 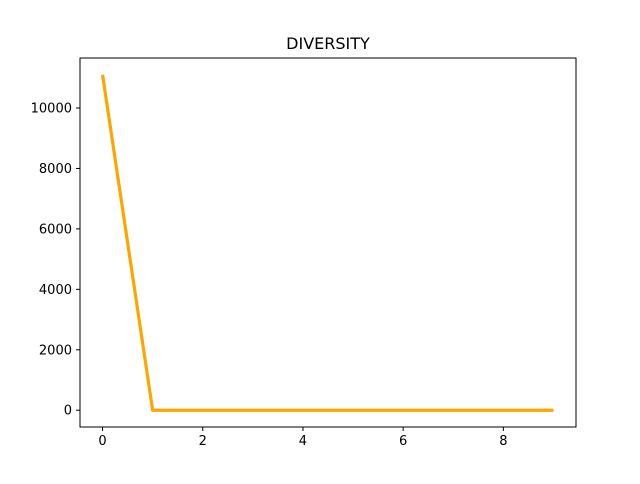 I want to click on y-tick-label: 2000, so click(x=55, y=350).